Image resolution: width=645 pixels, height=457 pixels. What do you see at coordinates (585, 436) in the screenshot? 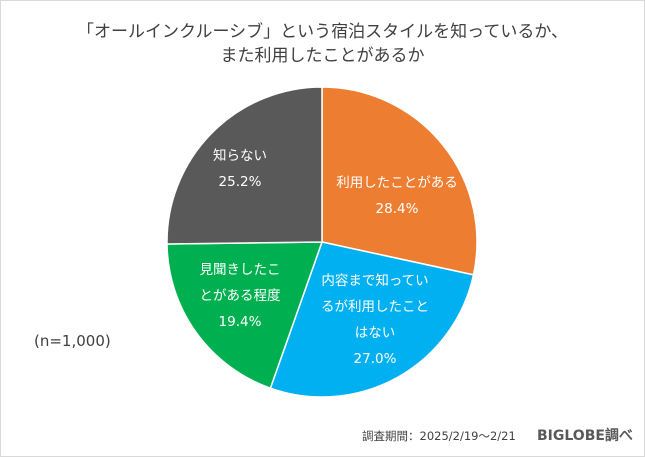
I see `source-brand: BIGLOBE調べ` at bounding box center [585, 436].